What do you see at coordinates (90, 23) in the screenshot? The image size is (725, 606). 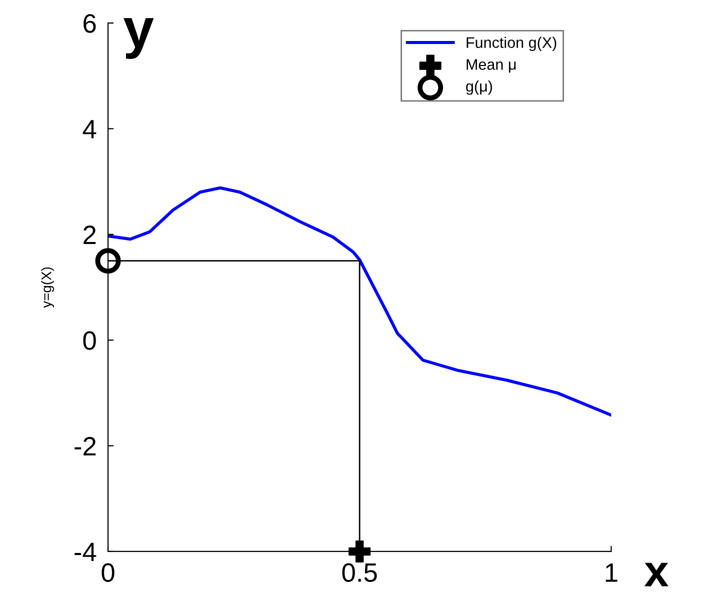 I see `y-tick-label: 6` at bounding box center [90, 23].